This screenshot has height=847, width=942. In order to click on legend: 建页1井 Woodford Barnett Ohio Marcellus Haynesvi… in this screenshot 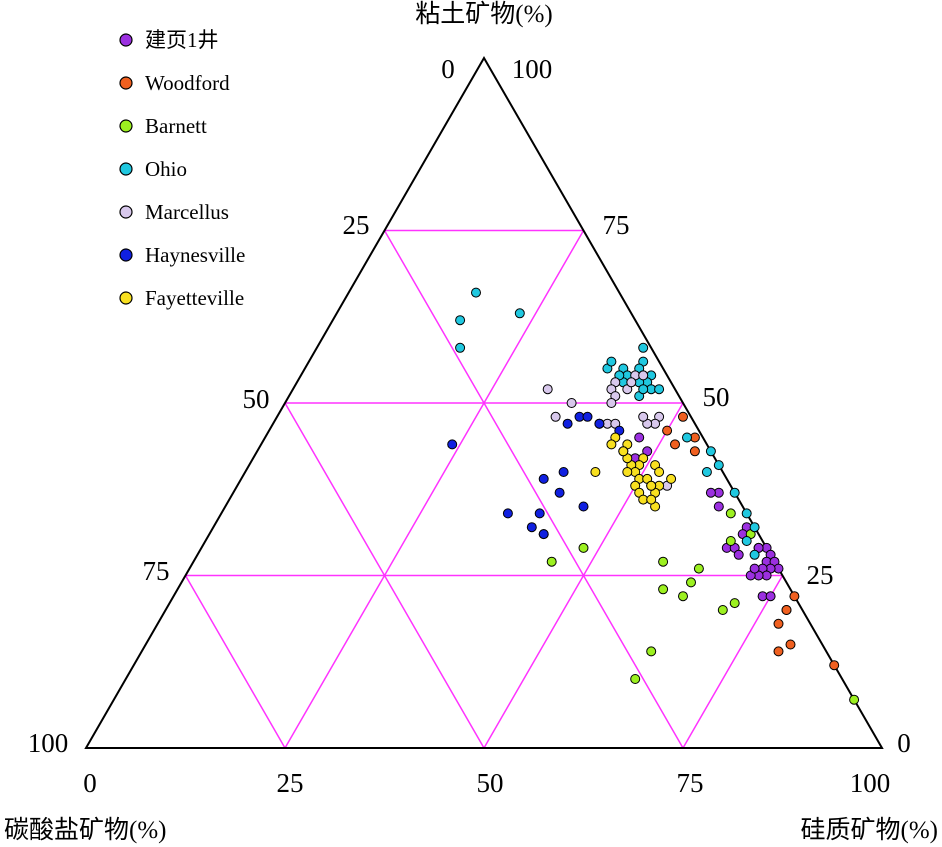, I will do `click(182, 169)`.